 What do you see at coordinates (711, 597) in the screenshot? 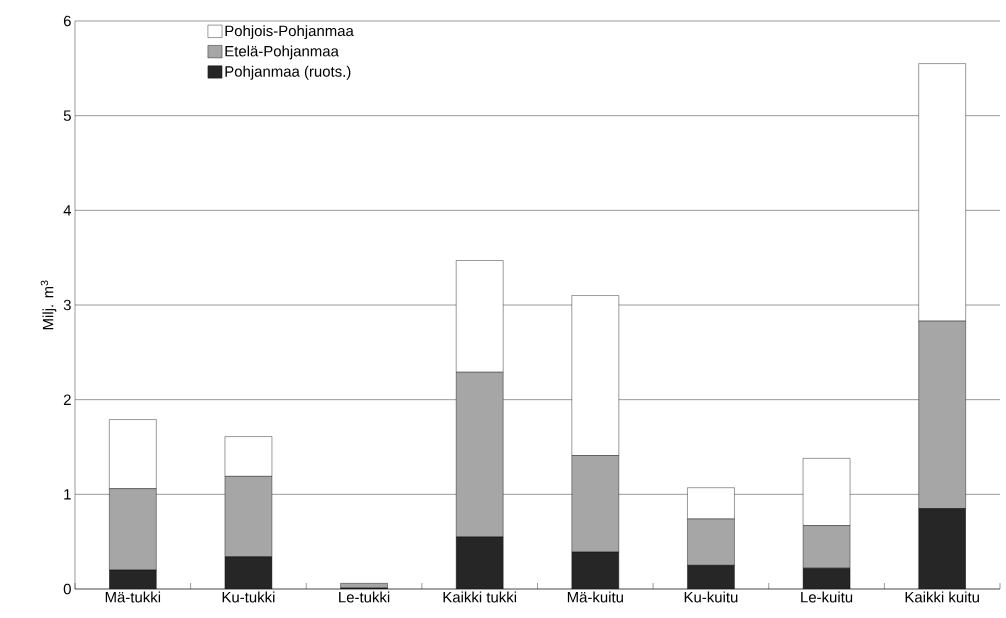
I see `x-tick-label: Ku-kuitu` at bounding box center [711, 597].